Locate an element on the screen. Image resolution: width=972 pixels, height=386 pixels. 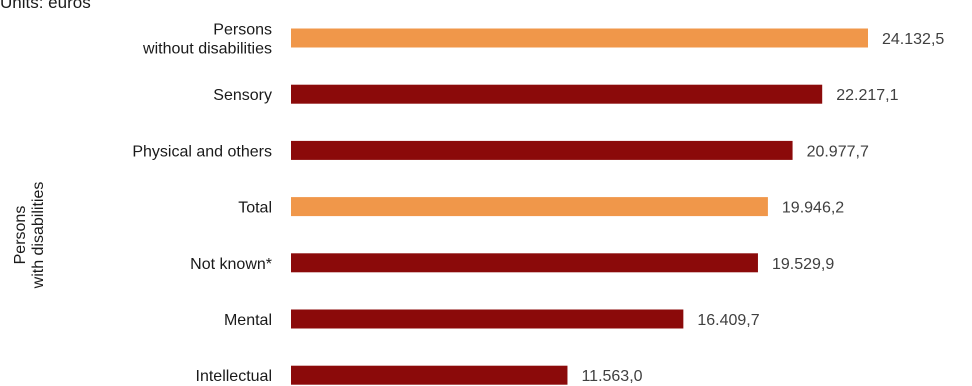
category-label: Total is located at coordinates (255, 208).